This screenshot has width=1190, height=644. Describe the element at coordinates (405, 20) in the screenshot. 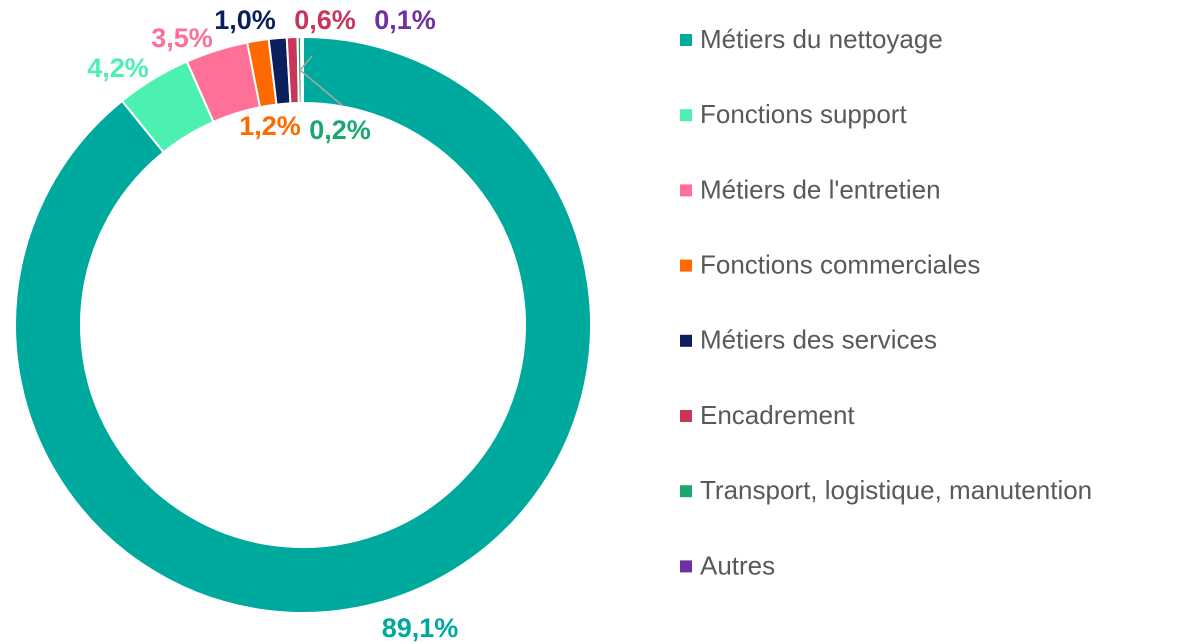

I see `data-label: 0,1%` at that location.